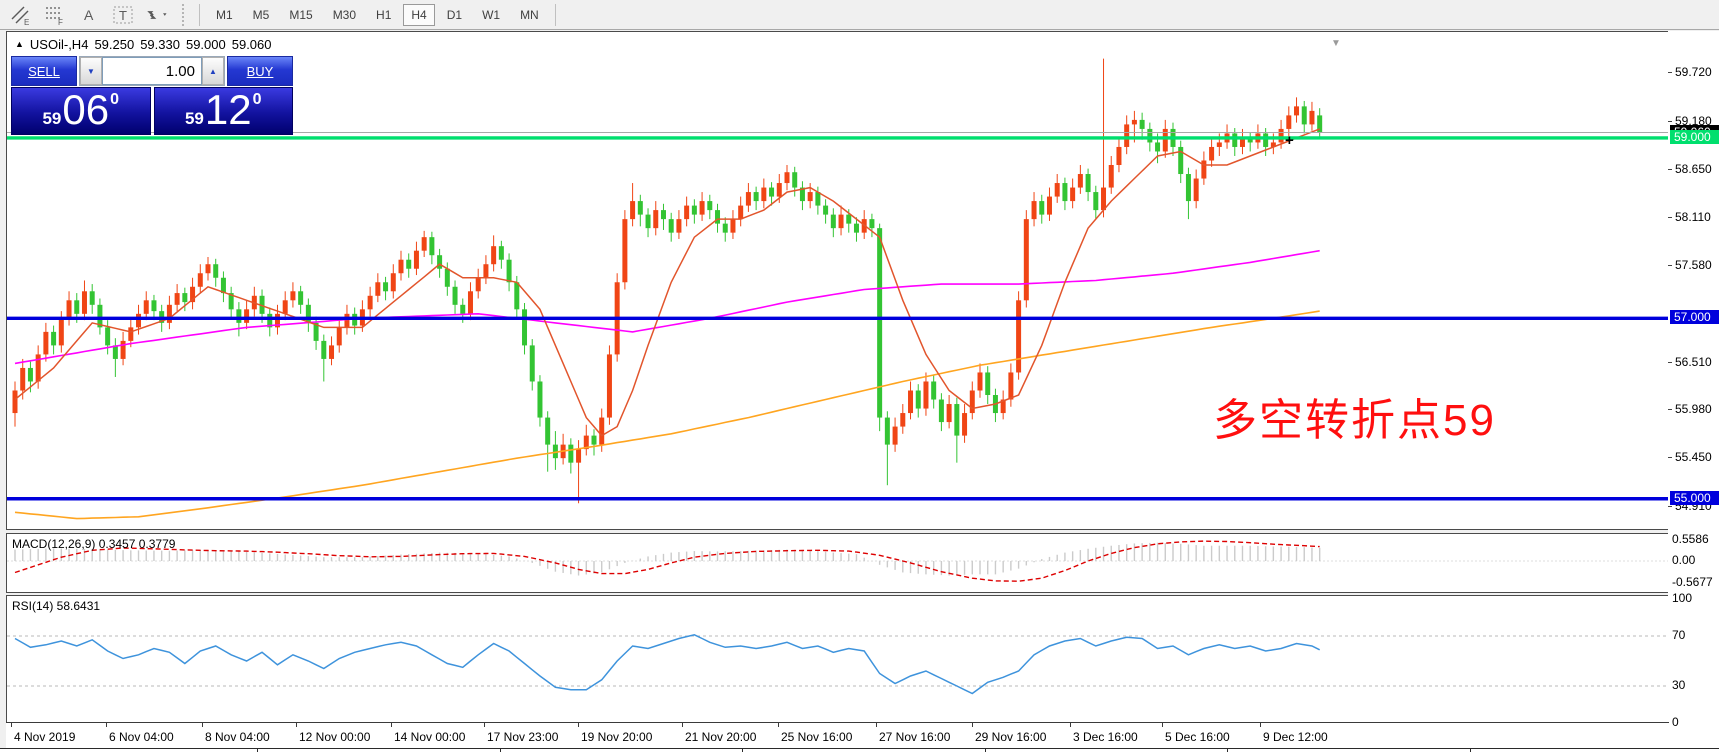 The width and height of the screenshot is (1719, 752). Describe the element at coordinates (251, 44) in the screenshot. I see `ohlc-close: 59.060` at that location.